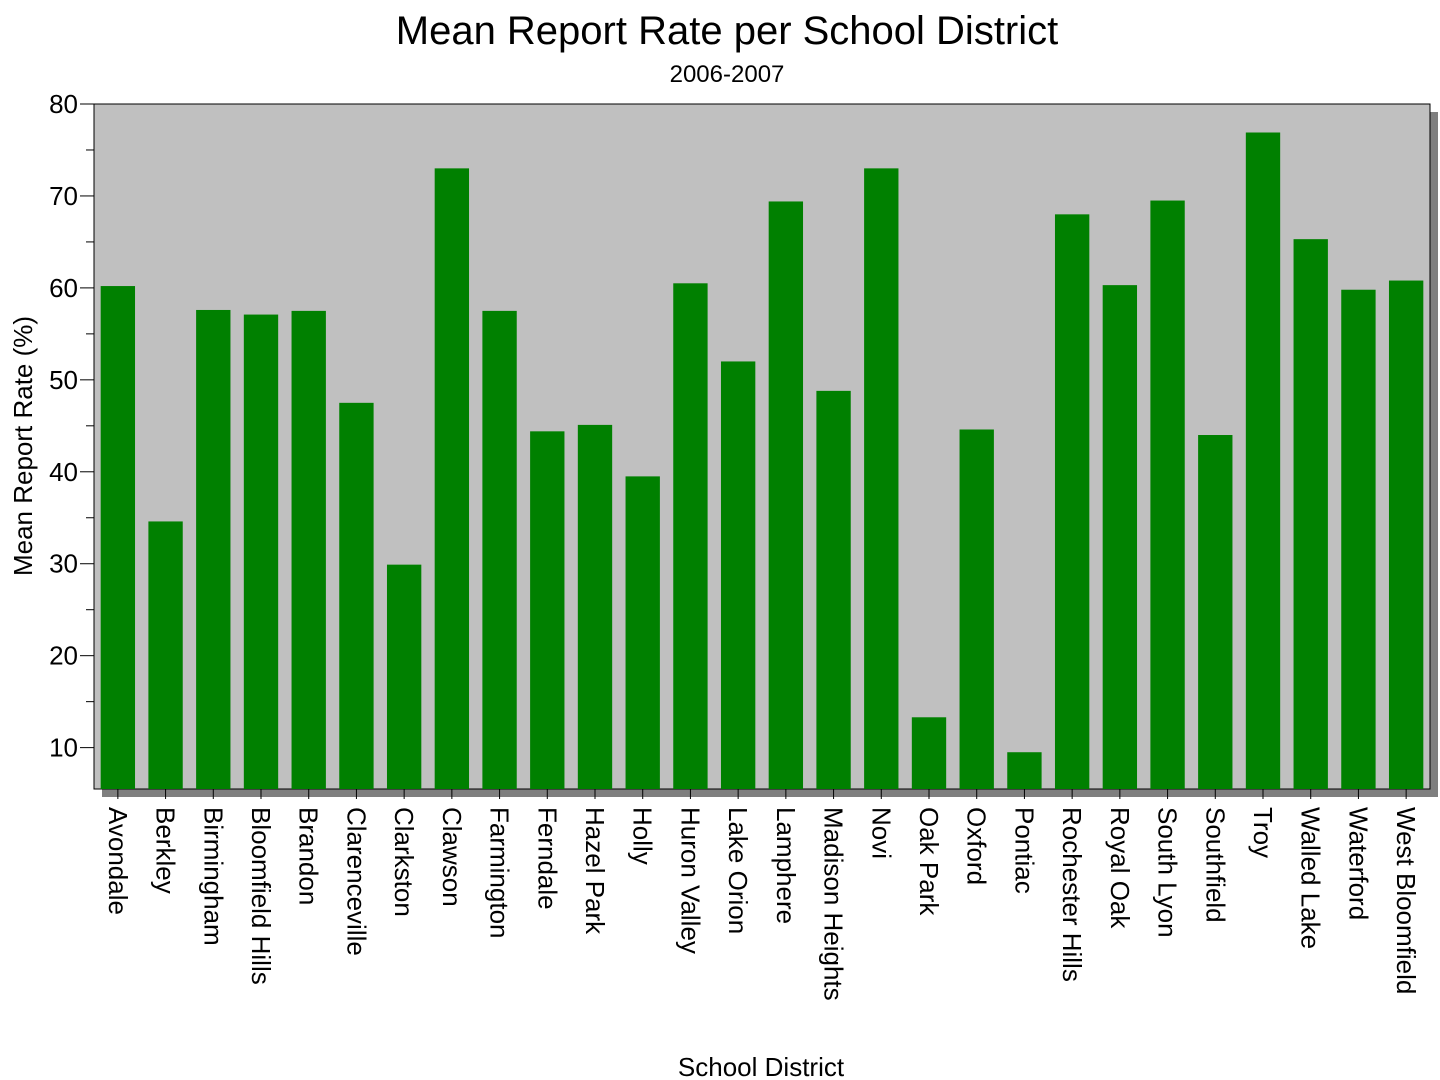 The height and width of the screenshot is (1080, 1440). Describe the element at coordinates (977, 846) in the screenshot. I see `x-tick-label: Oxford` at that location.